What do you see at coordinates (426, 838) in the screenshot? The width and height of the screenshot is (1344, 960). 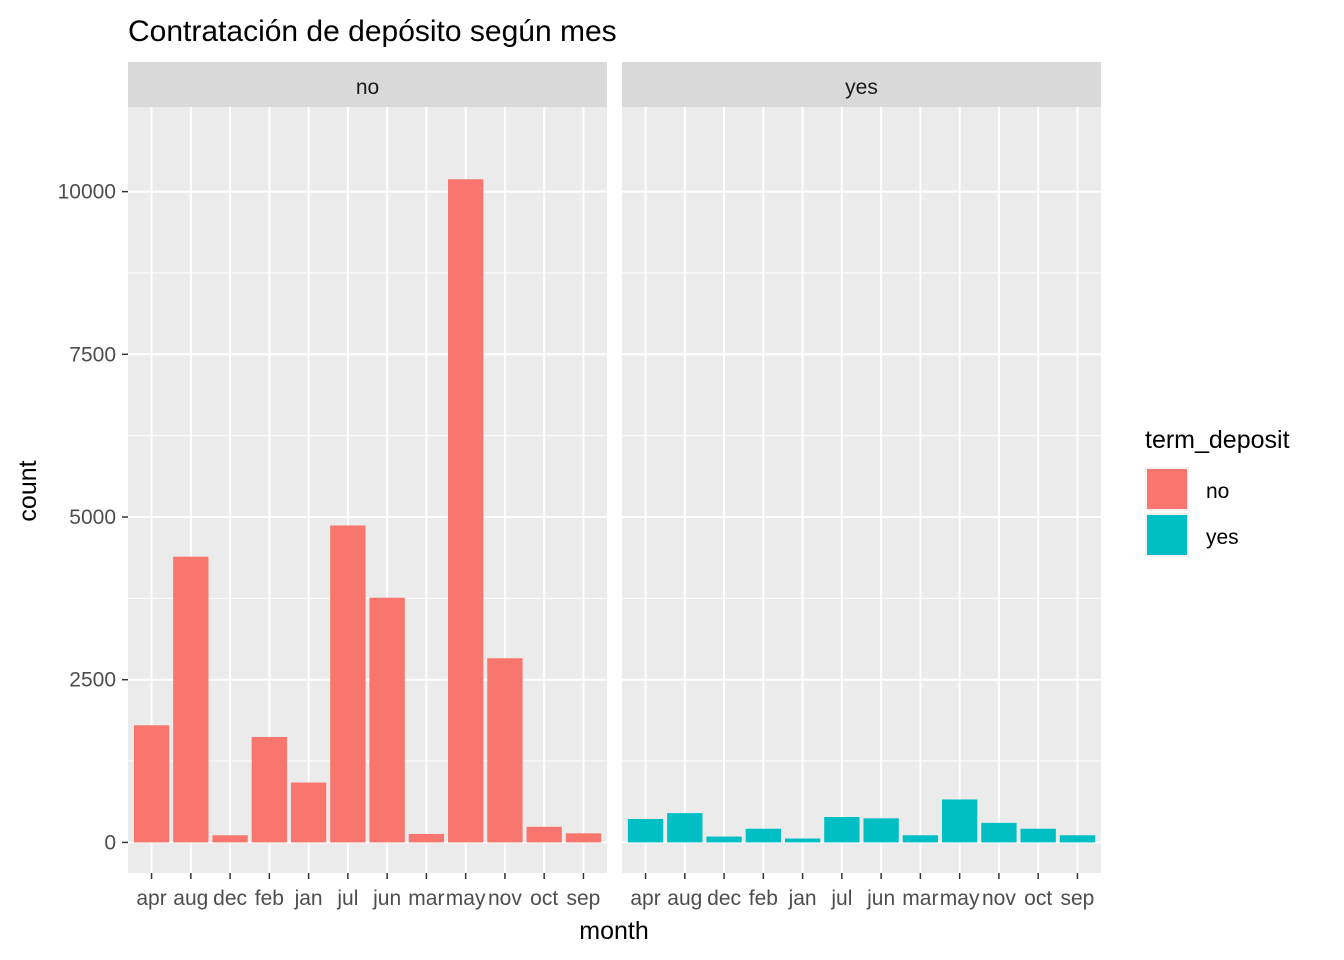 I see `bar-no-mar` at bounding box center [426, 838].